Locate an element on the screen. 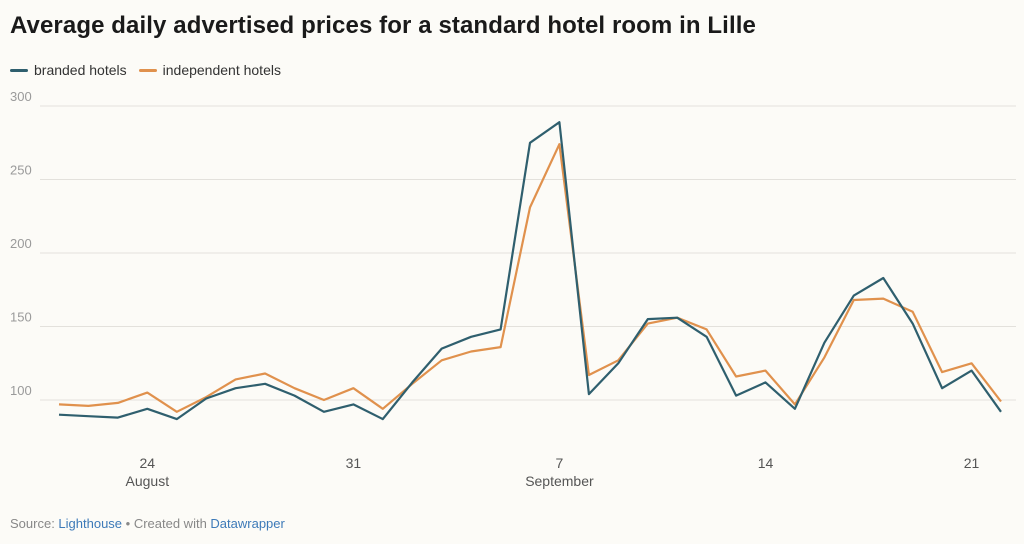 The image size is (1024, 544). legend-swatch-branded is located at coordinates (19, 70).